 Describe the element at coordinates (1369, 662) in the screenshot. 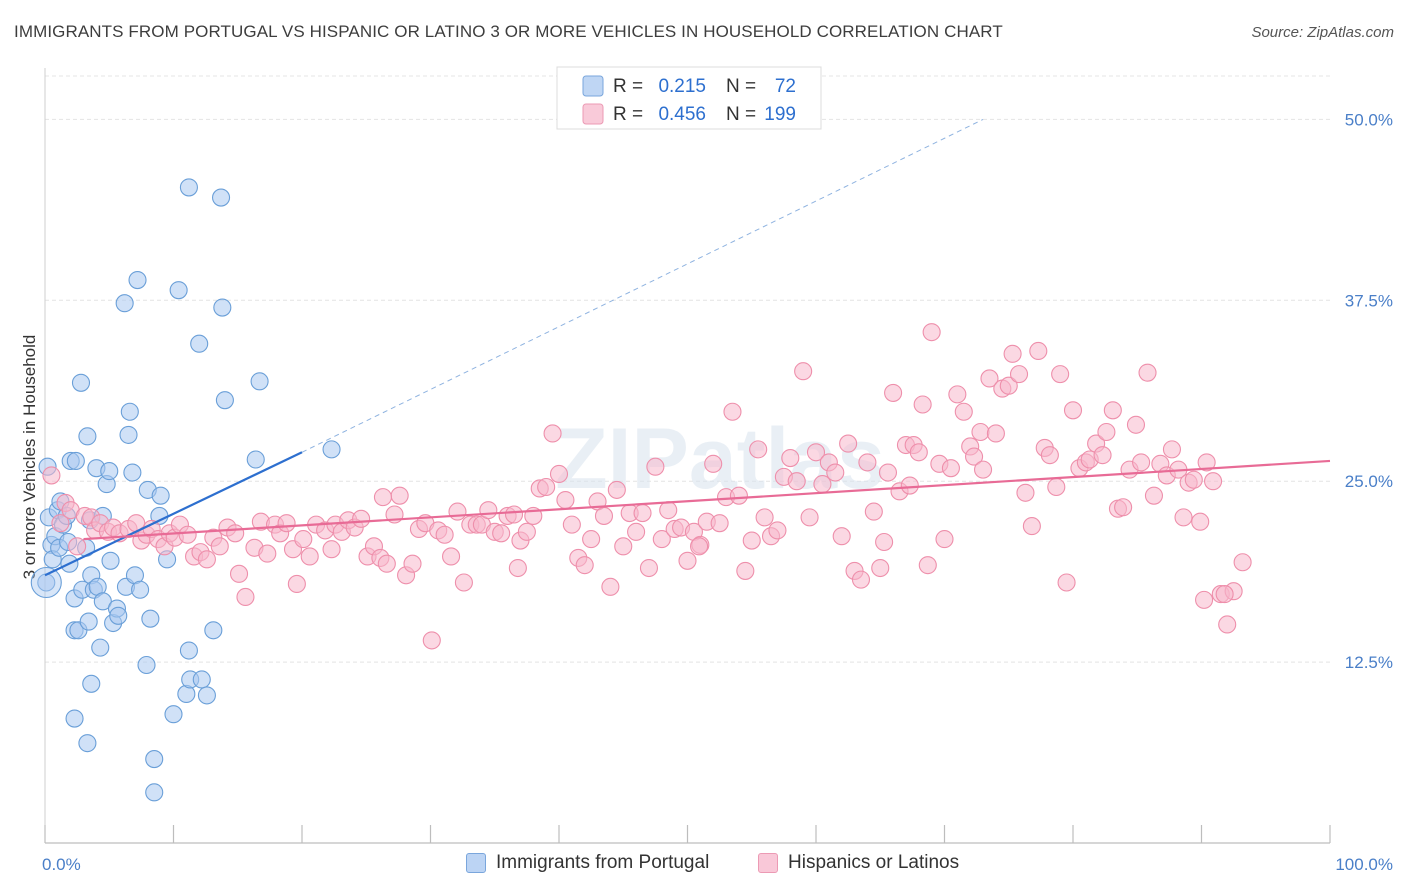

I see `y-tick-label-0: 12.5%` at that location.